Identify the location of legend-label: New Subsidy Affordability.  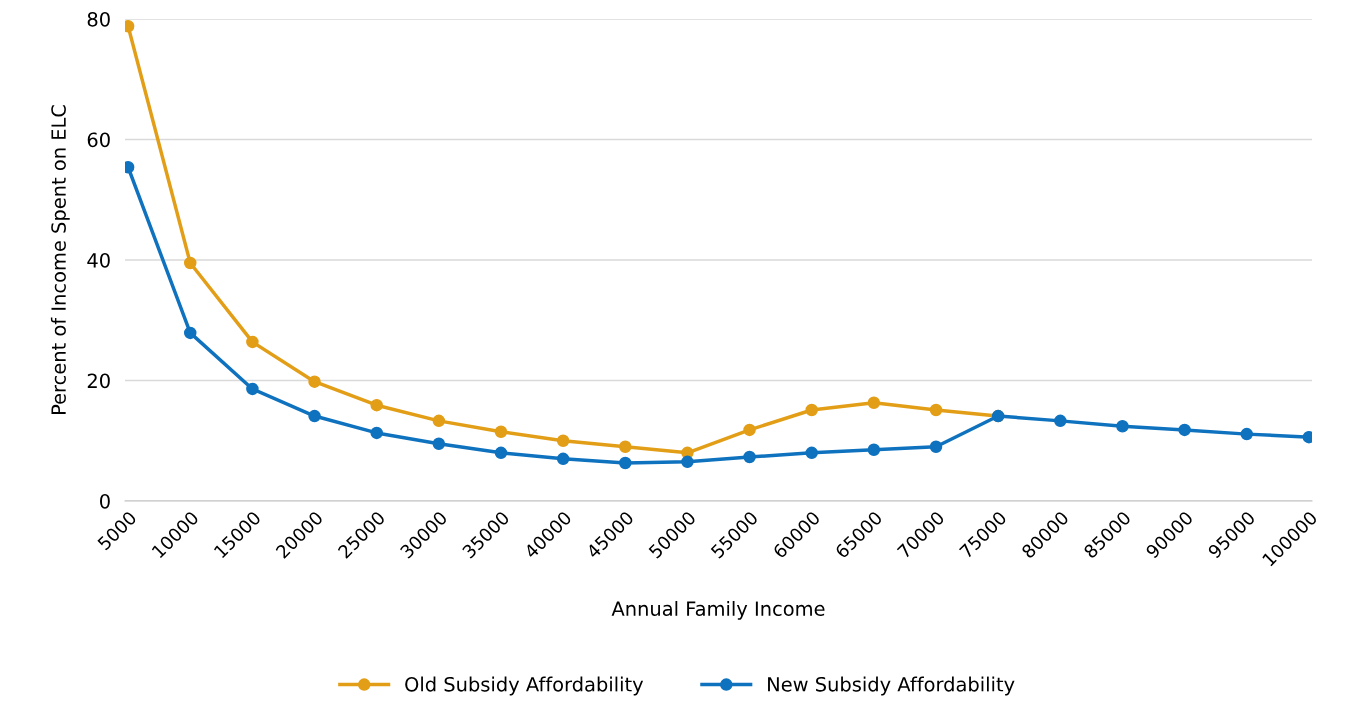
(891, 686).